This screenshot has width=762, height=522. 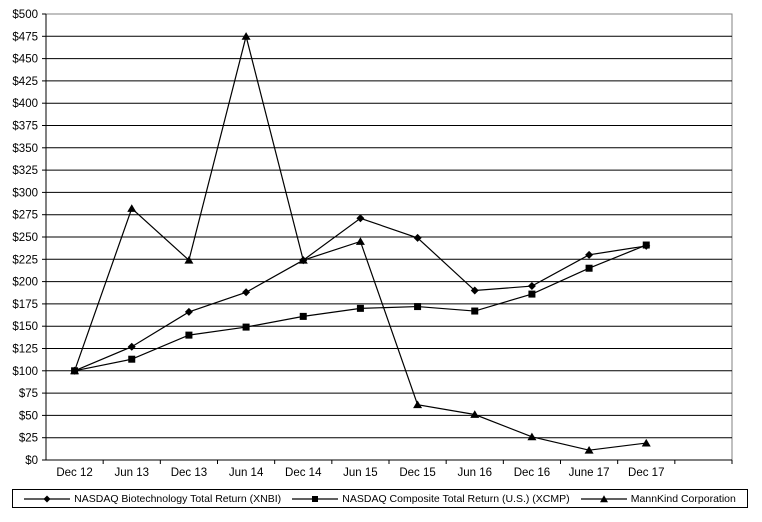 I want to click on y-axis-tick-label: $225, so click(x=25, y=260).